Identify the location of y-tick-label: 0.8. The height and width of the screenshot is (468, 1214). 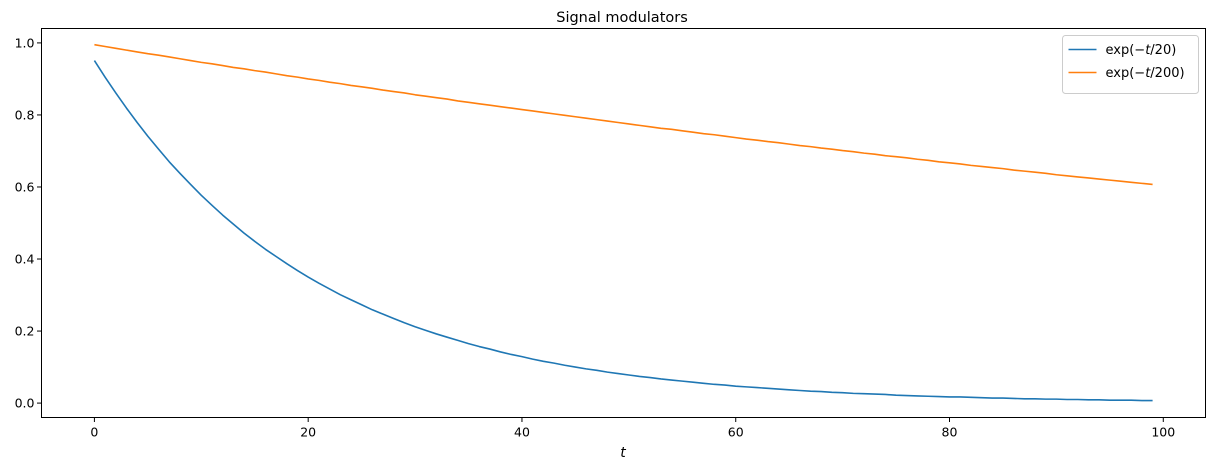
(25, 114).